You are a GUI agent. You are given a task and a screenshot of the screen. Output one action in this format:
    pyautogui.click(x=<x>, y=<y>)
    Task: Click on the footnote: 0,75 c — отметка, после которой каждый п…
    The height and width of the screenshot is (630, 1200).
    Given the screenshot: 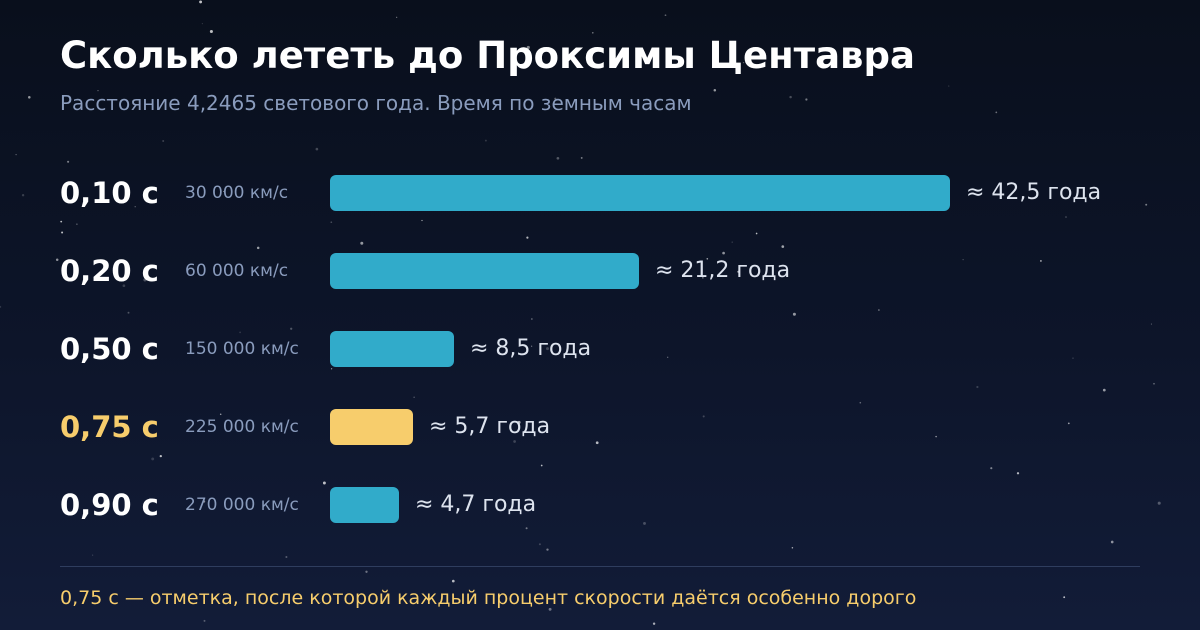 What is the action you would take?
    pyautogui.click(x=488, y=598)
    